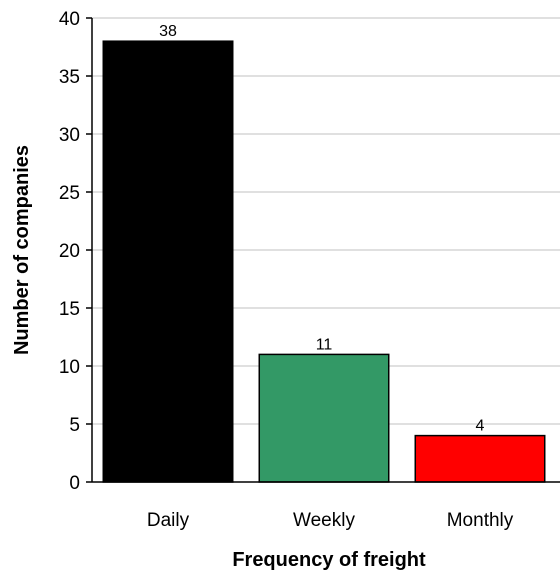 The width and height of the screenshot is (560, 578). I want to click on y-axis-ticks: 0 5 10 15 20 25 30 35 40, so click(75, 251).